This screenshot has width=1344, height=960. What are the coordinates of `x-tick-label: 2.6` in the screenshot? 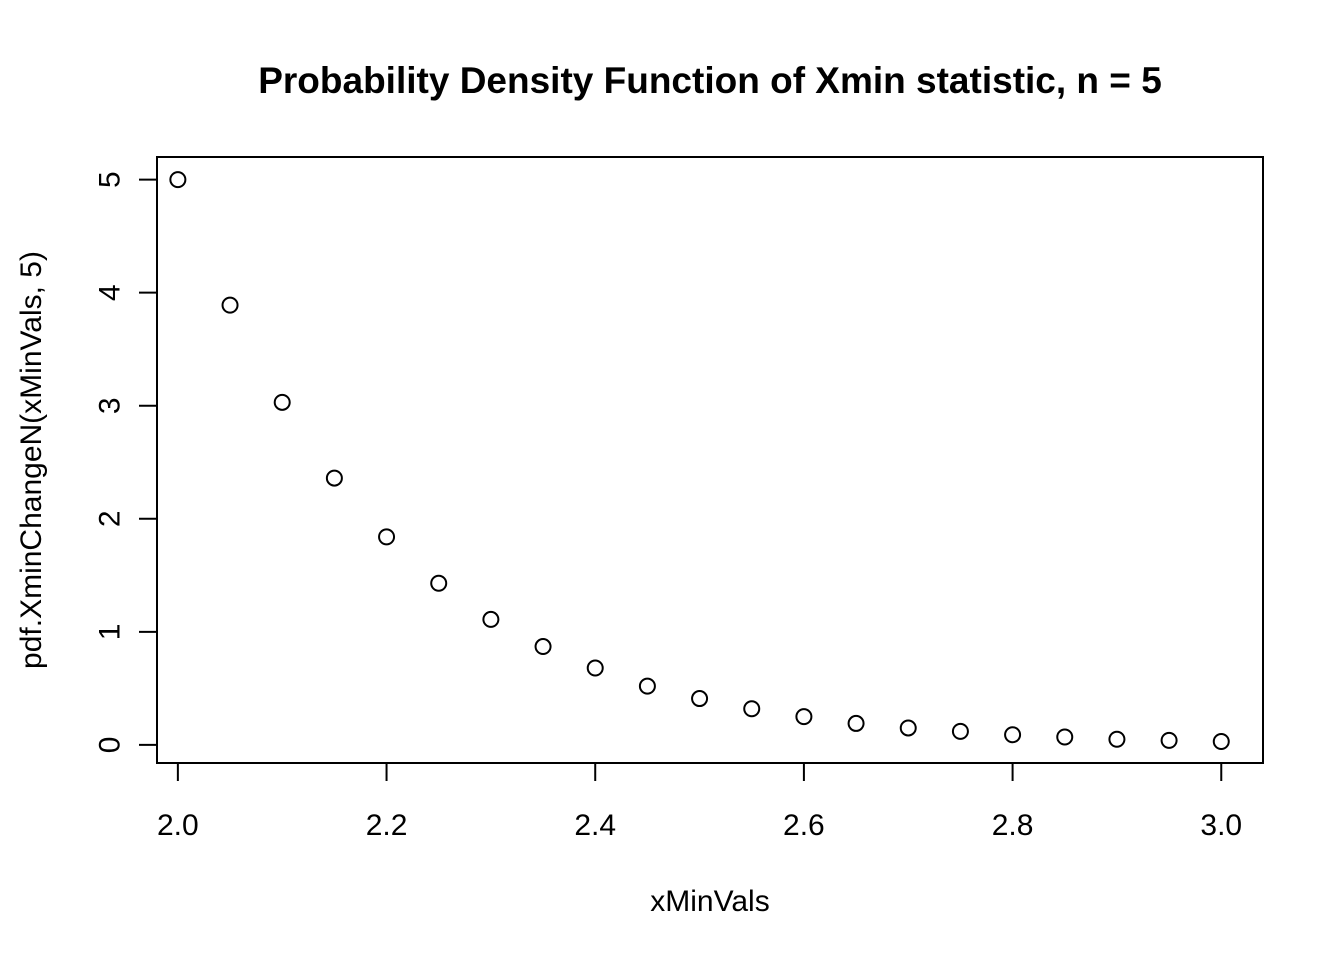 It's located at (804, 825).